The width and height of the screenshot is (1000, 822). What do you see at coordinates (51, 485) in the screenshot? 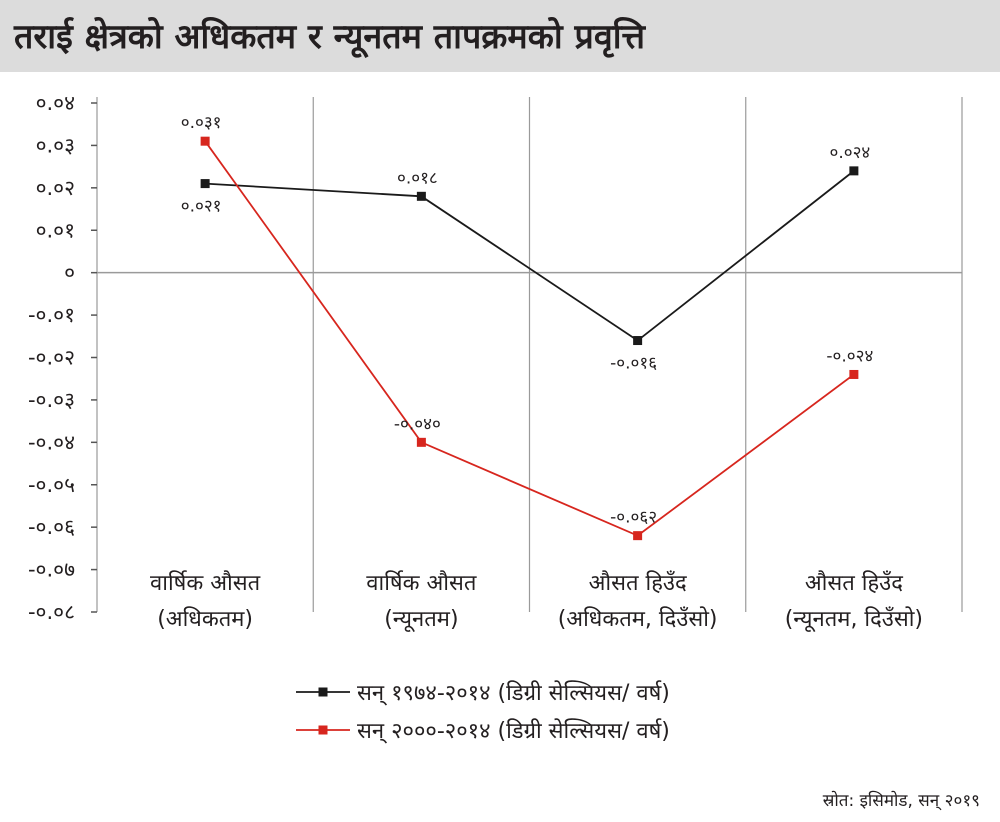
I see `y-tick-label: -०.०५` at bounding box center [51, 485].